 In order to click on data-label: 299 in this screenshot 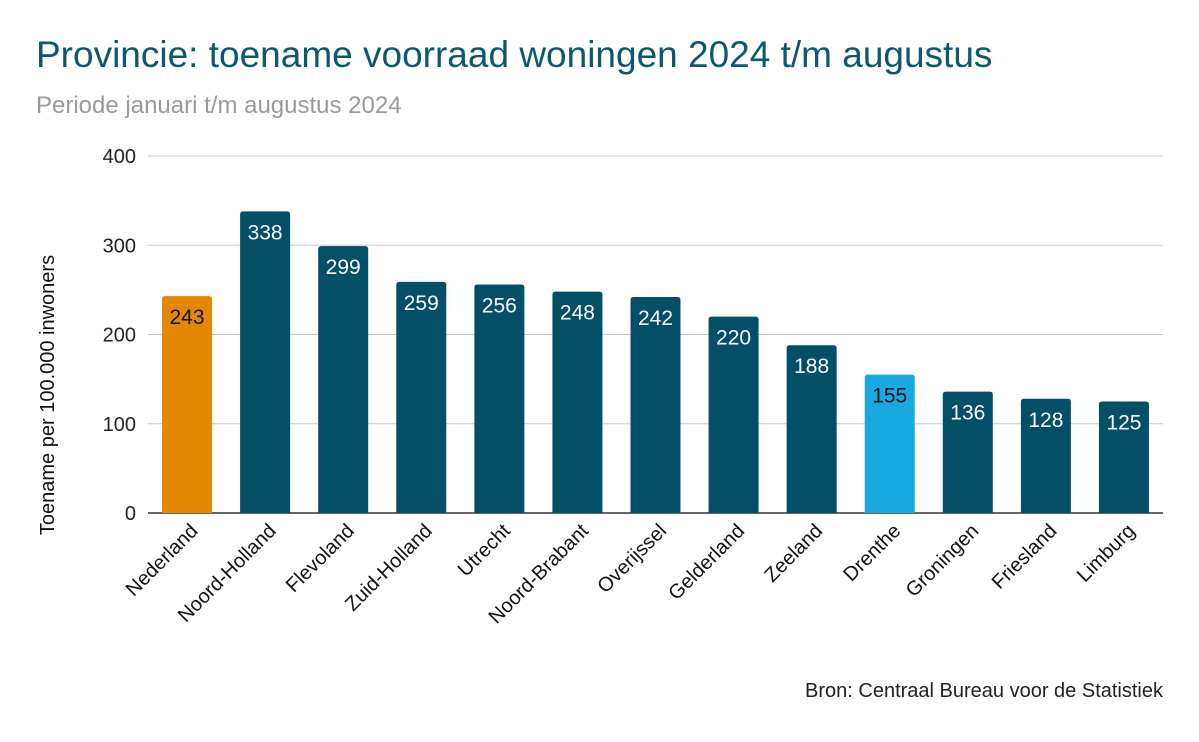, I will do `click(343, 267)`.